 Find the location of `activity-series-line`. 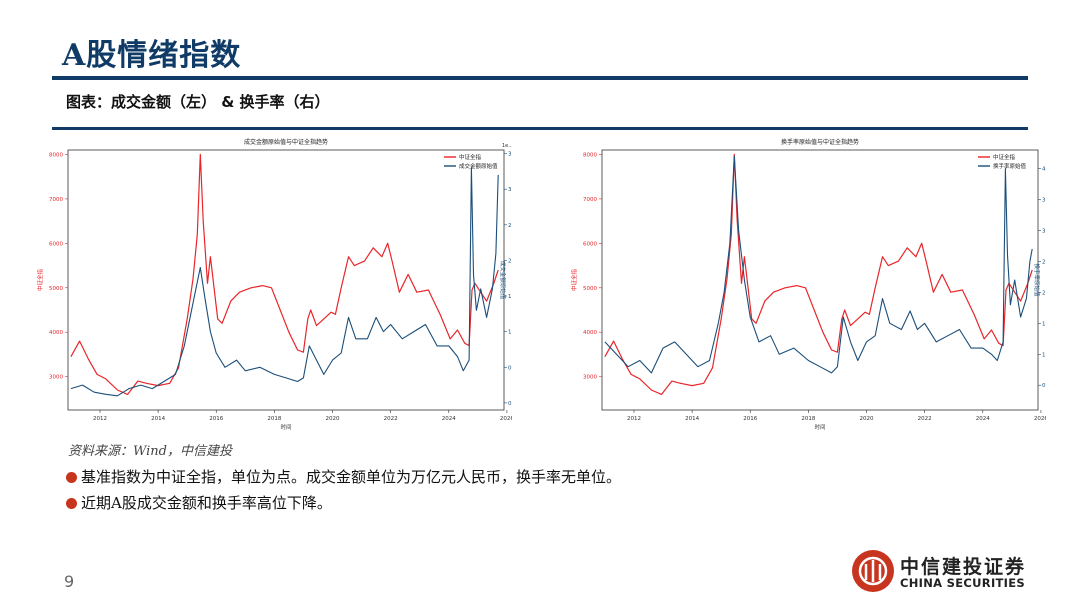

activity-series-line is located at coordinates (818, 264).